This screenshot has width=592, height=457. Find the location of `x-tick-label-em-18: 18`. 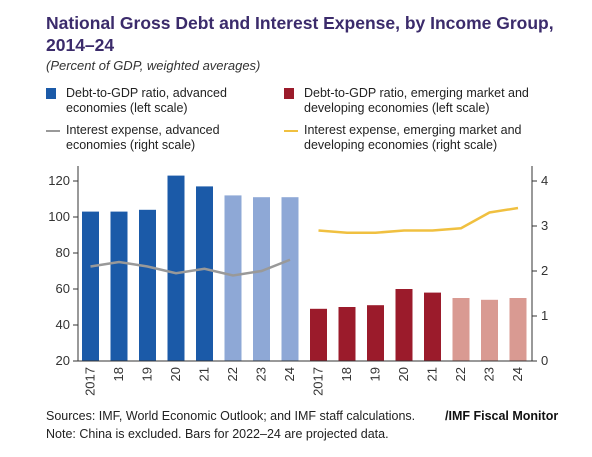

x-tick-label-em-18: 18 is located at coordinates (346, 374).